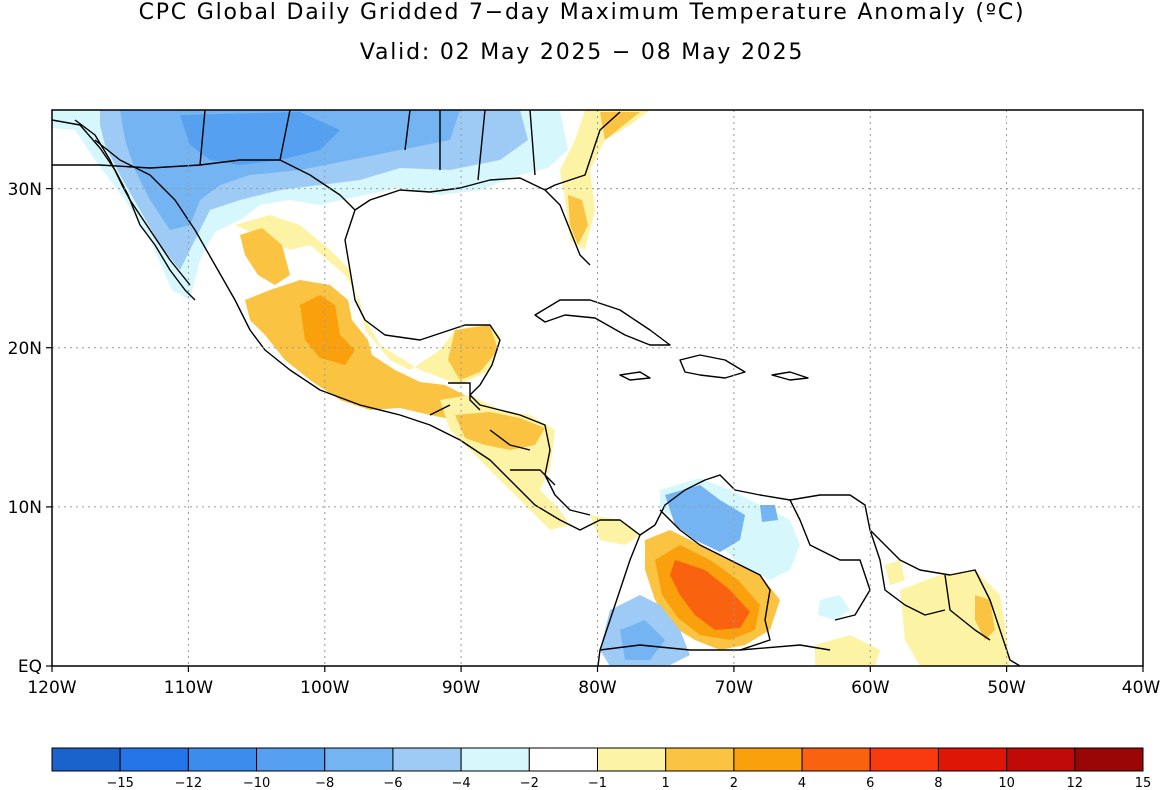  Describe the element at coordinates (51, 688) in the screenshot. I see `x-tick-label: 120W` at that location.